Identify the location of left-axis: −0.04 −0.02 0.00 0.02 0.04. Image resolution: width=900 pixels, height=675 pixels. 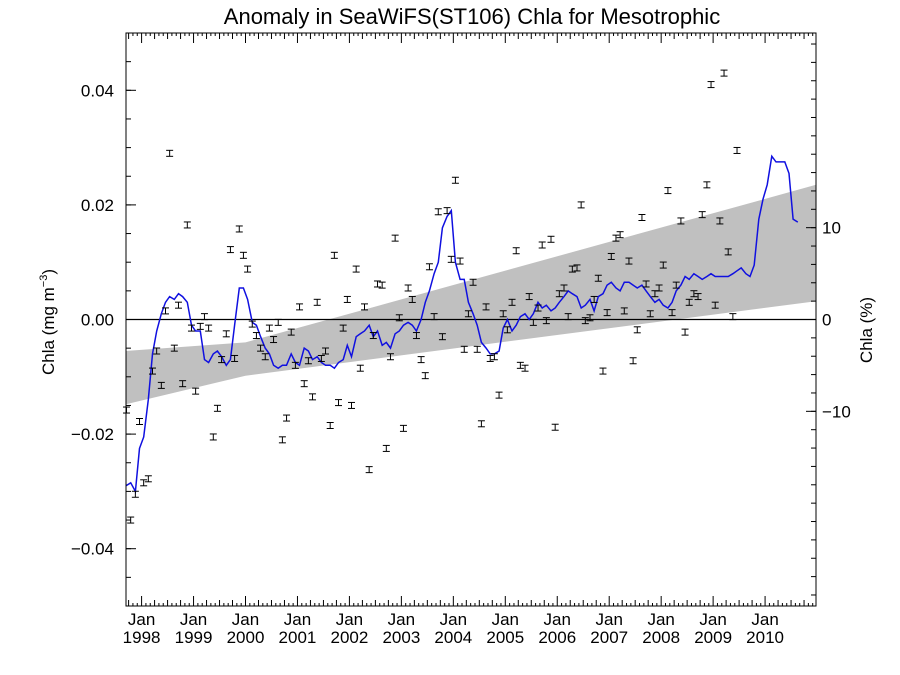
(103, 319).